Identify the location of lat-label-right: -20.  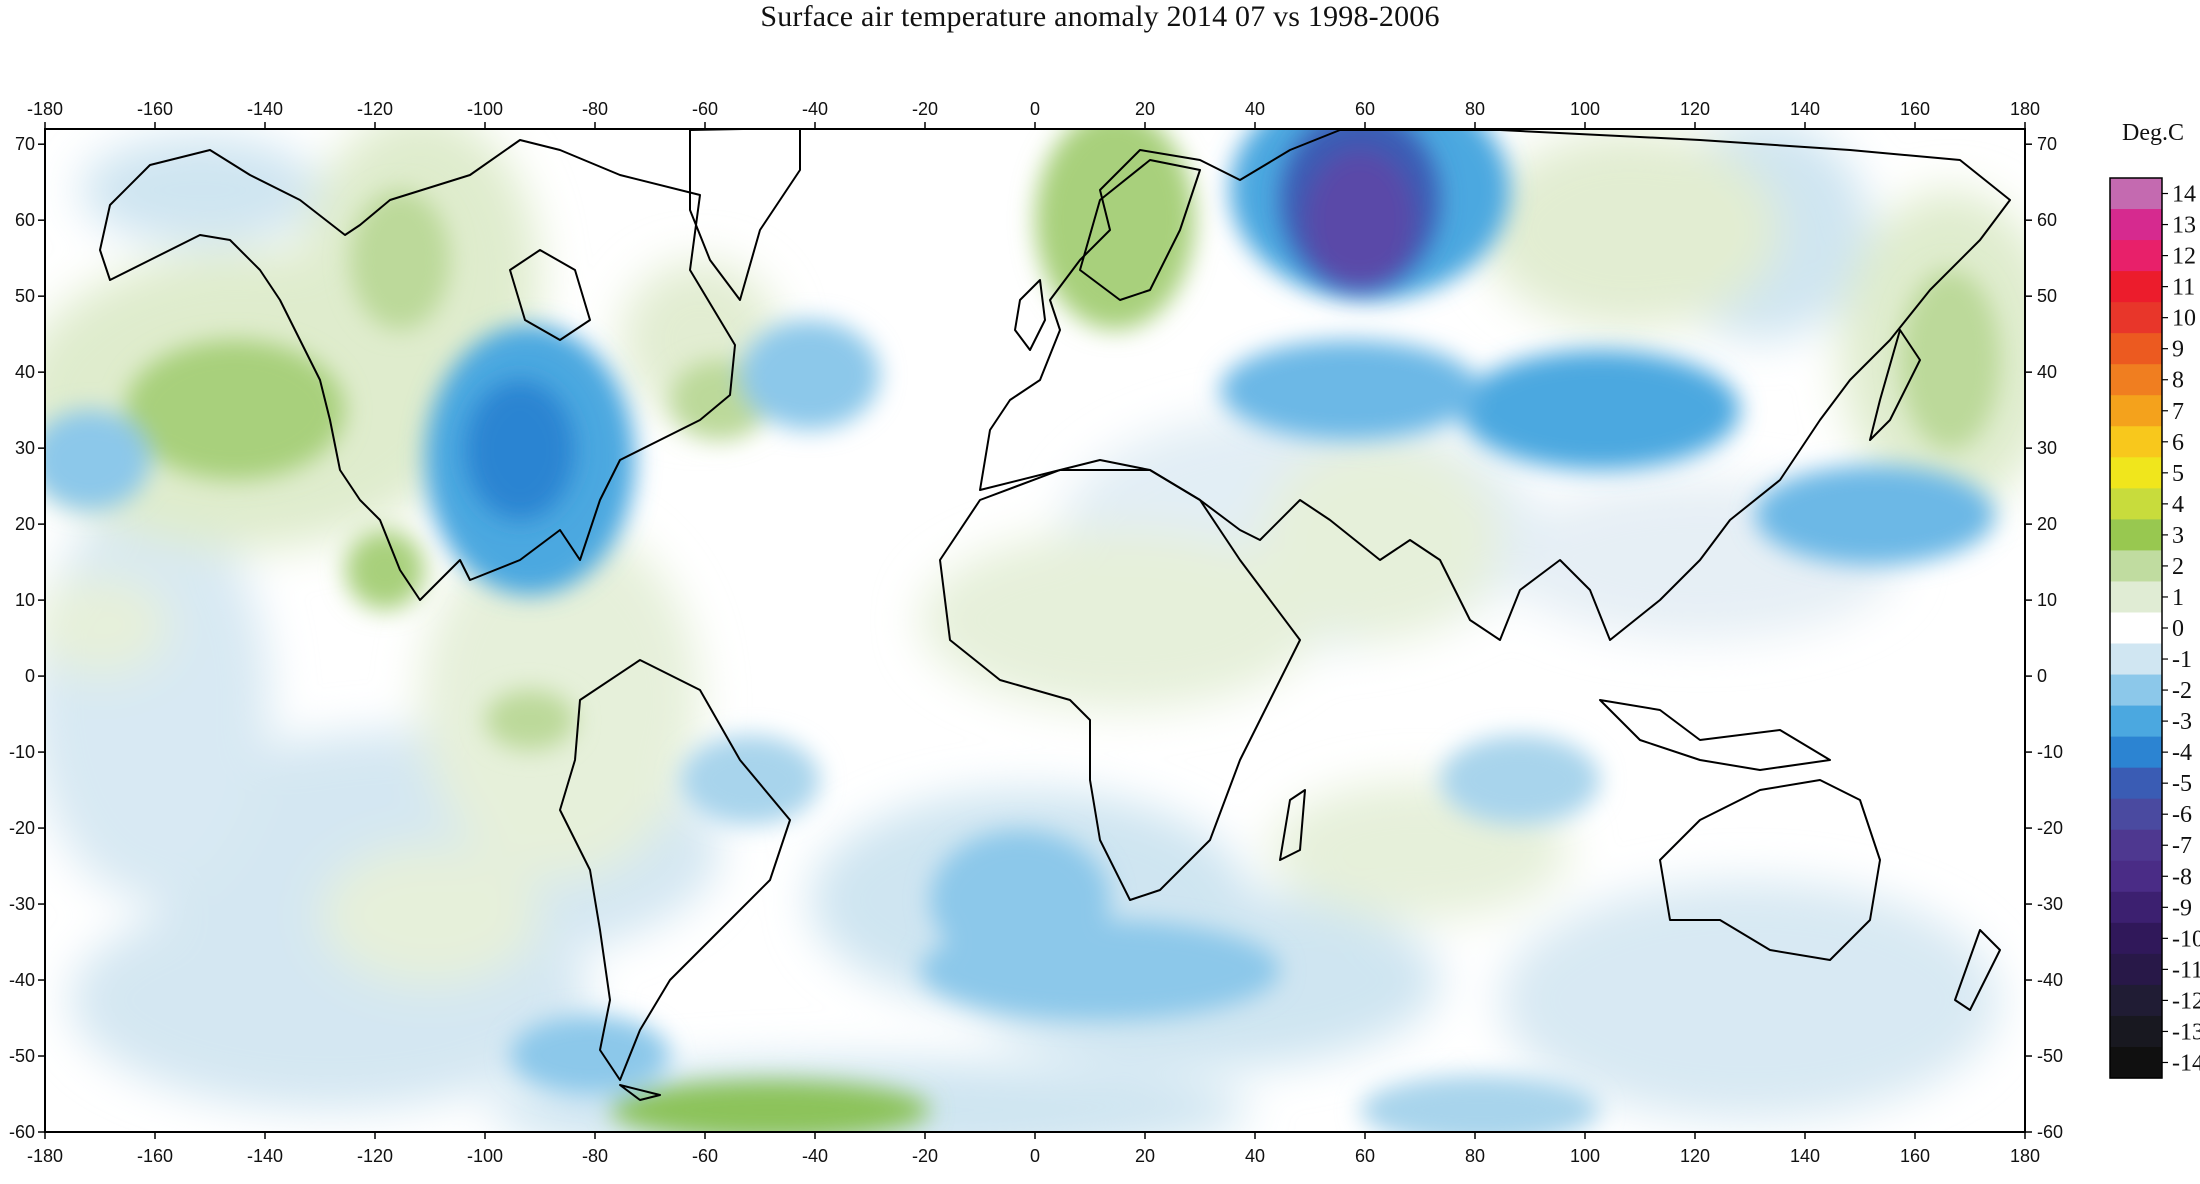
(2050, 828).